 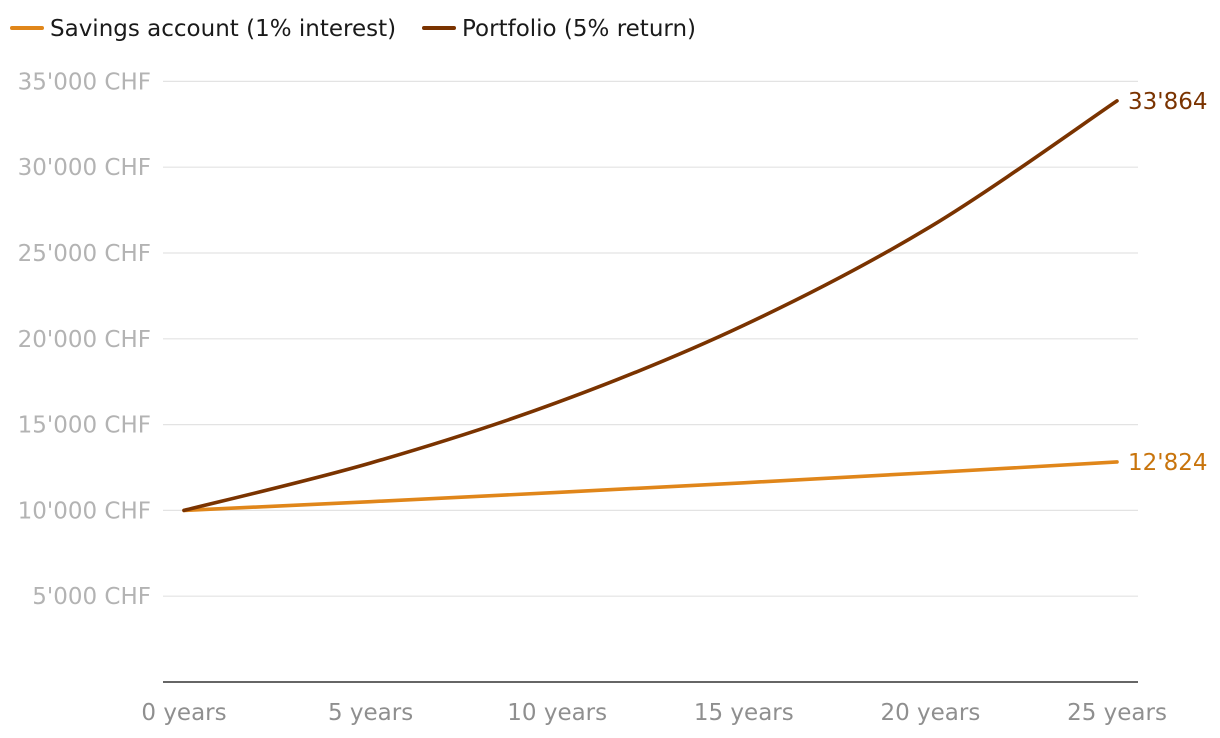 I want to click on legend-item: Savings account (1% interest), so click(x=203, y=29).